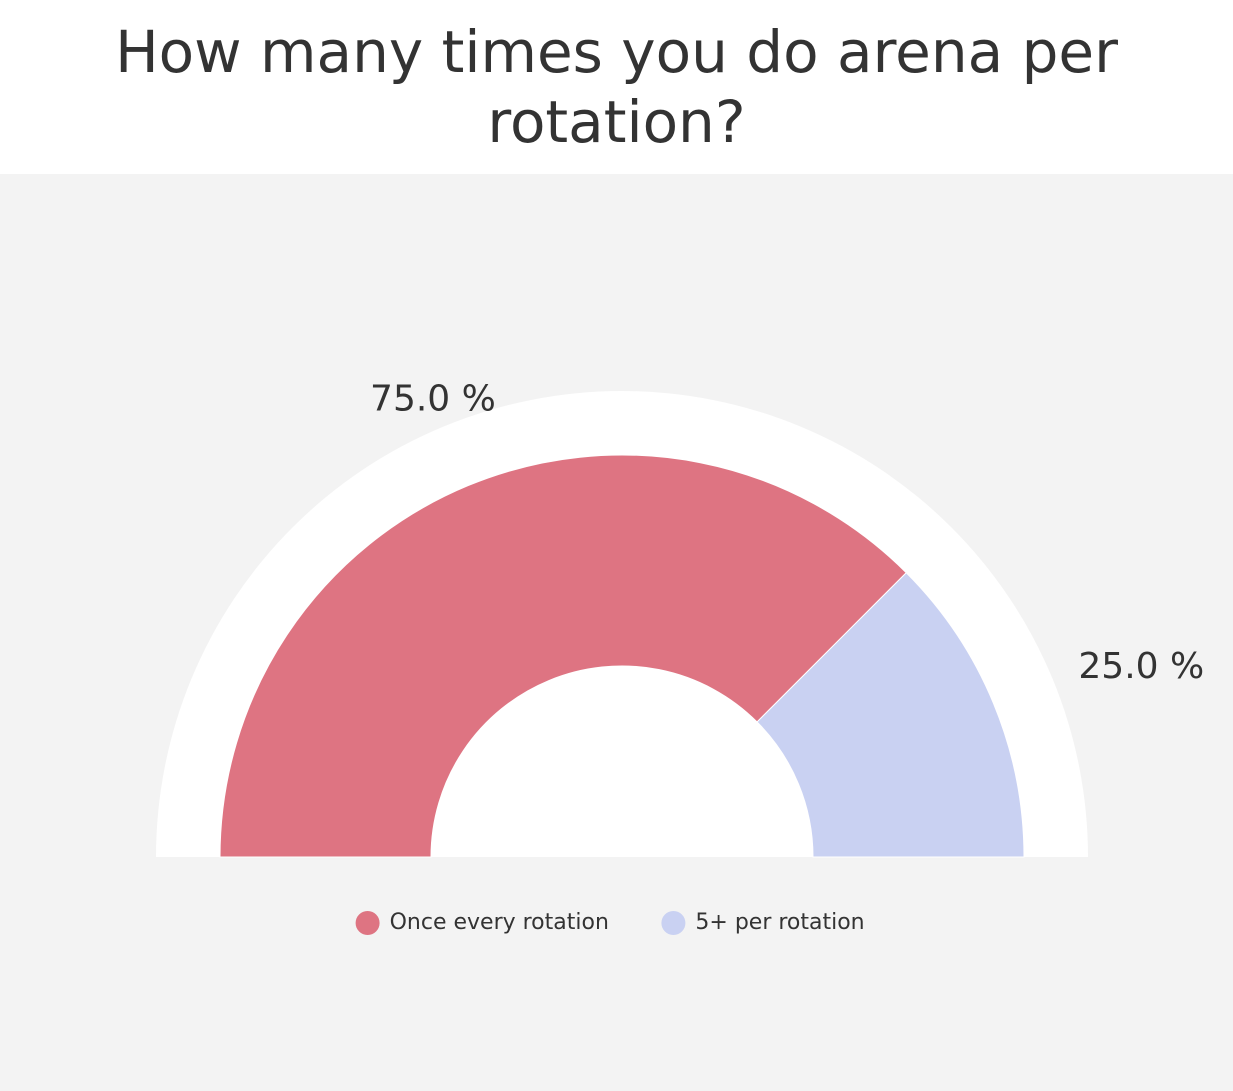 This screenshot has height=1091, width=1233. What do you see at coordinates (779, 922) in the screenshot?
I see `legend-label-2: 5+ per rotation` at bounding box center [779, 922].